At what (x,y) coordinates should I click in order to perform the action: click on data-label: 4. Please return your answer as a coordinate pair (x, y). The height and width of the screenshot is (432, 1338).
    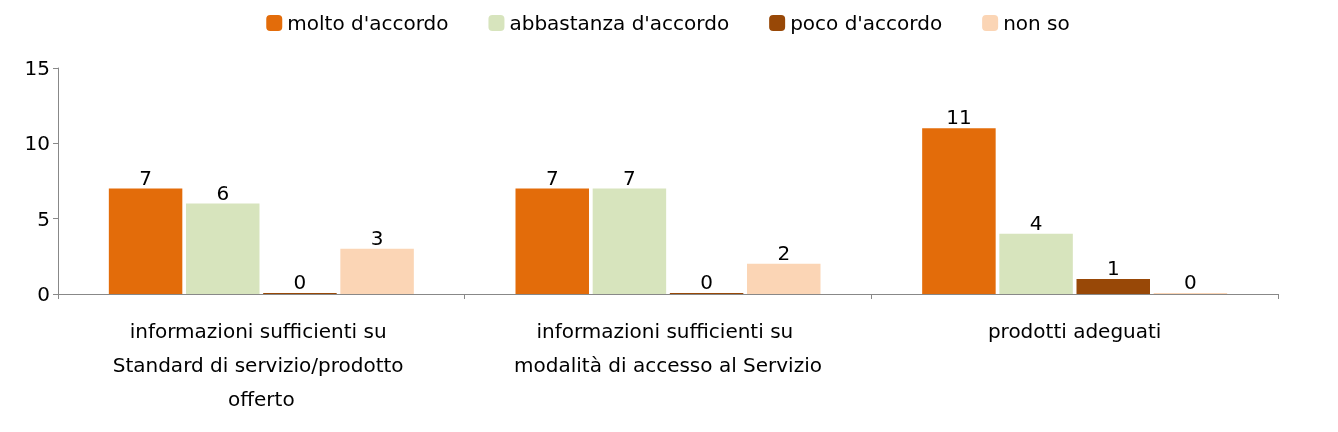
    Looking at the image, I should click on (1036, 222).